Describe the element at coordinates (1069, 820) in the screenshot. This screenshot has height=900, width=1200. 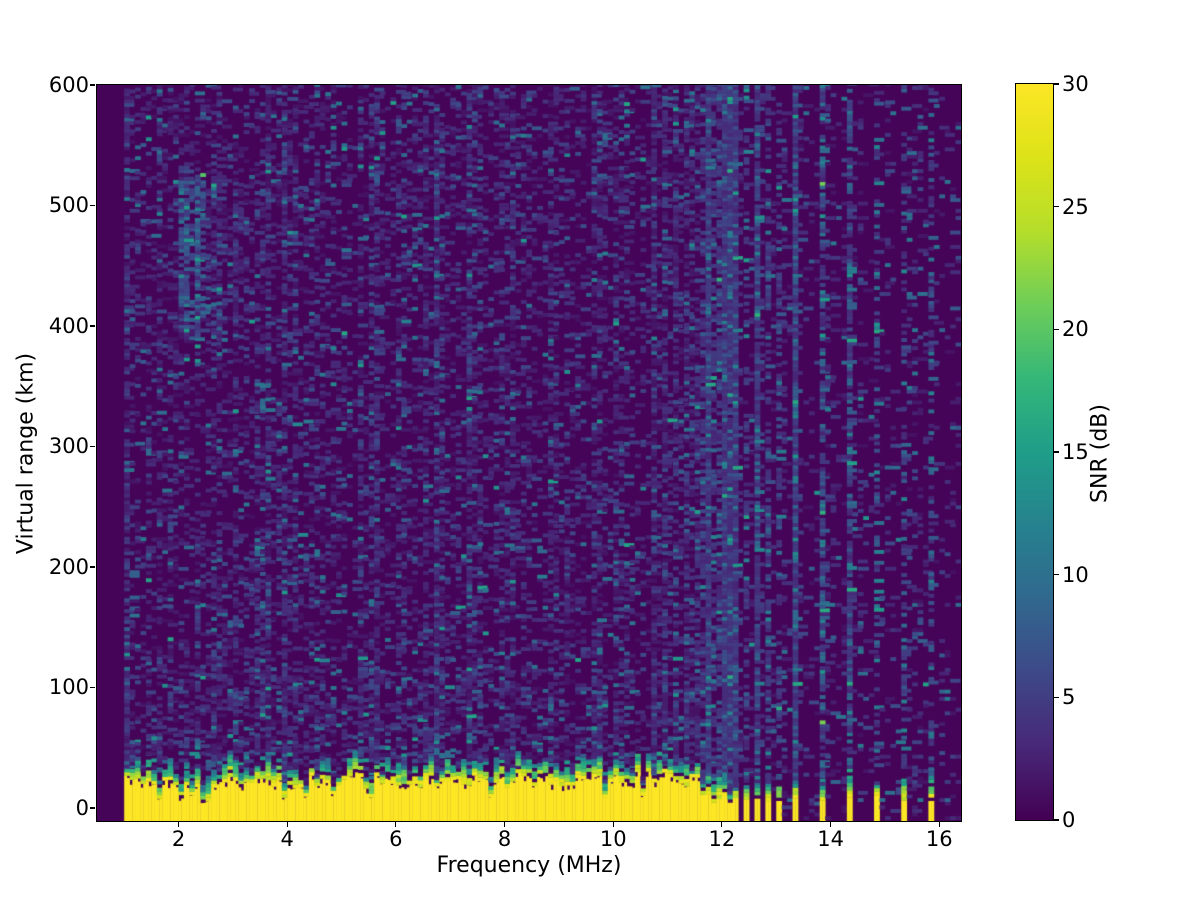
I see `colorbar-tick-label: 0` at that location.